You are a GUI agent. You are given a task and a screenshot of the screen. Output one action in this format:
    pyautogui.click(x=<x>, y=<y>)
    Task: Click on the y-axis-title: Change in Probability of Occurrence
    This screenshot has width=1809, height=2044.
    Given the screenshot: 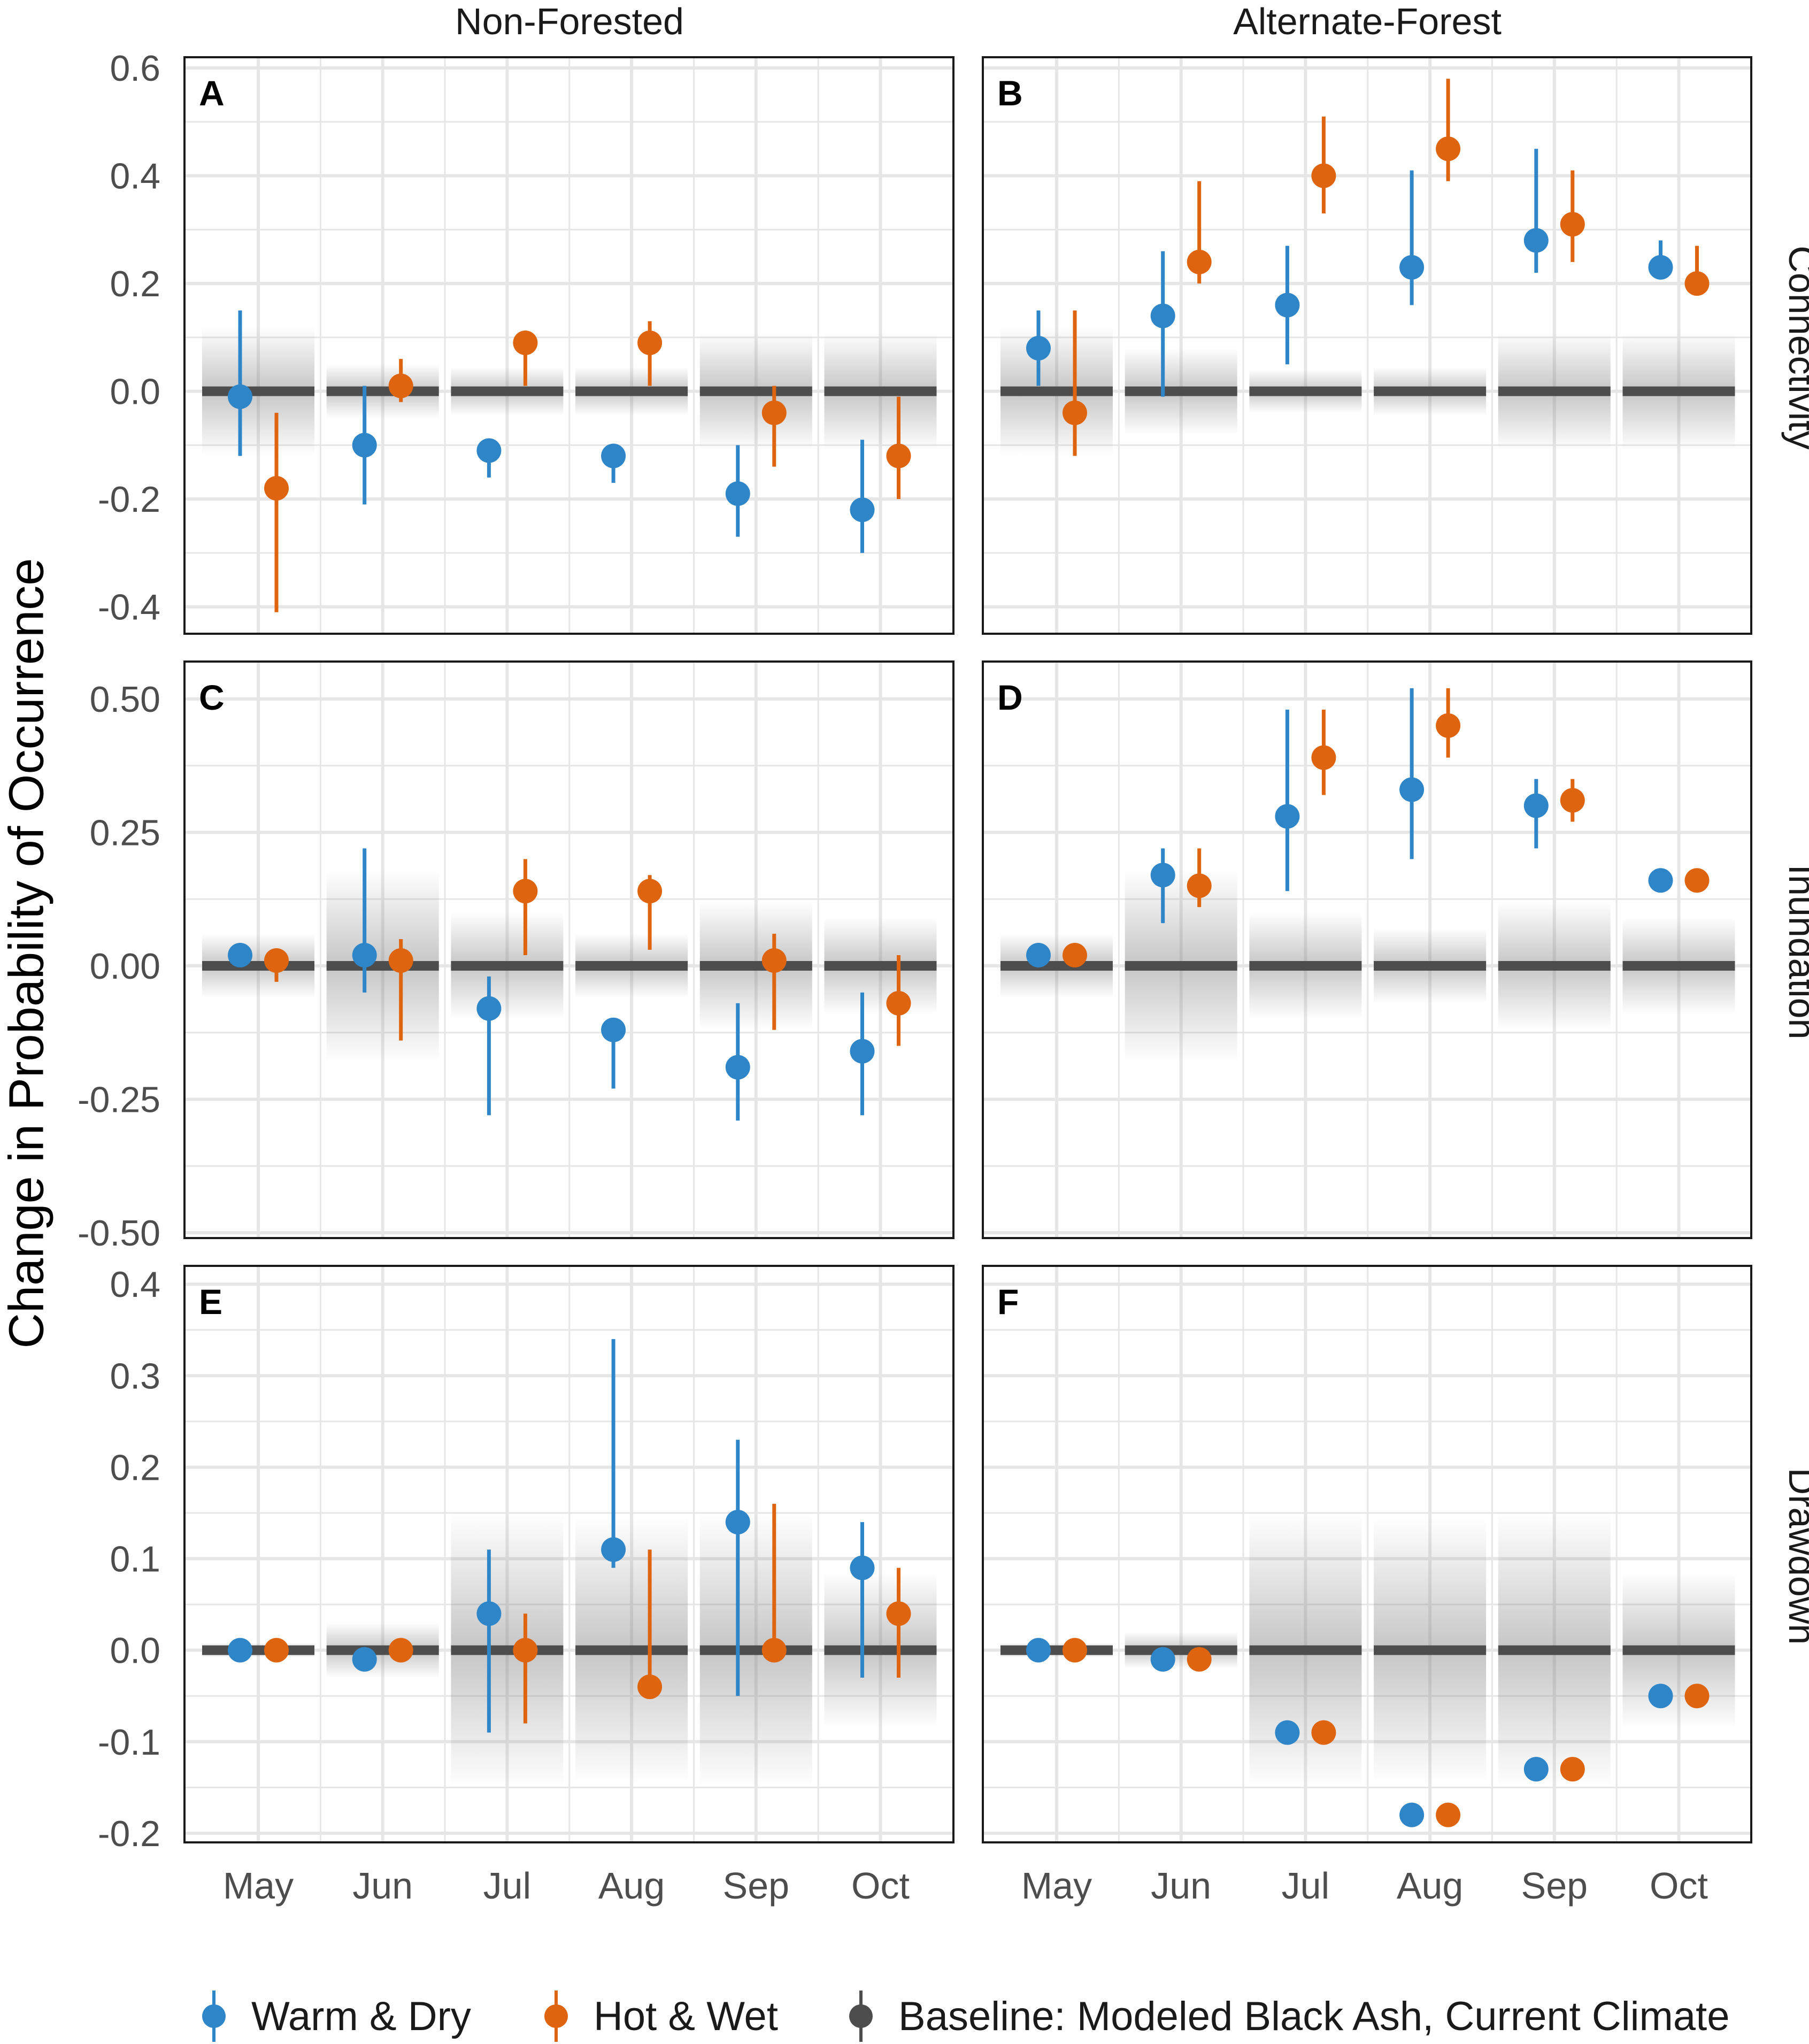 What is the action you would take?
    pyautogui.click(x=27, y=953)
    